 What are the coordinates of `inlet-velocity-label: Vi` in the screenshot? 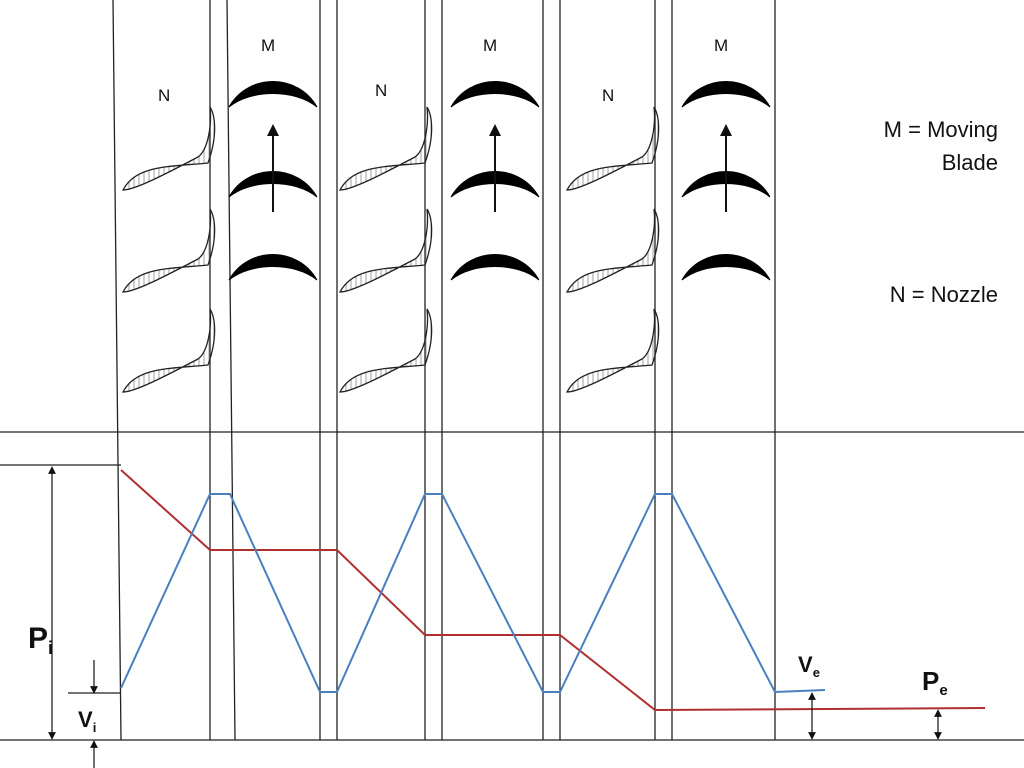 It's located at (87, 721).